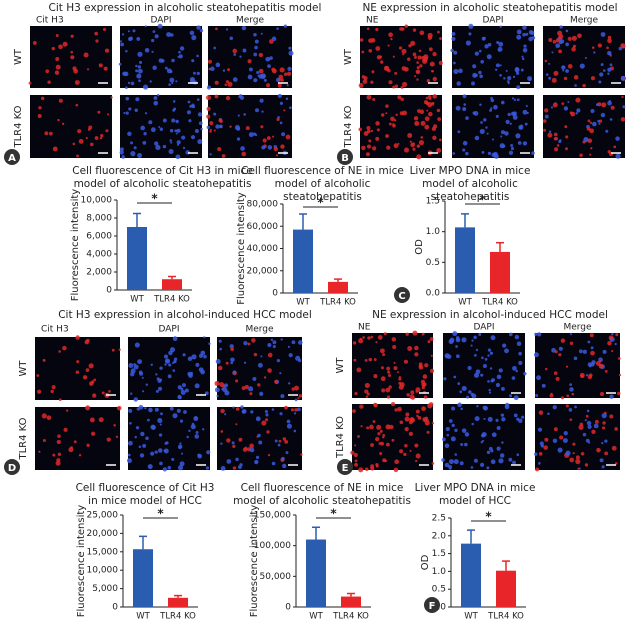 The height and width of the screenshot is (623, 632). What do you see at coordinates (439, 554) in the screenshot?
I see `y-tick-label: 1.5` at bounding box center [439, 554].